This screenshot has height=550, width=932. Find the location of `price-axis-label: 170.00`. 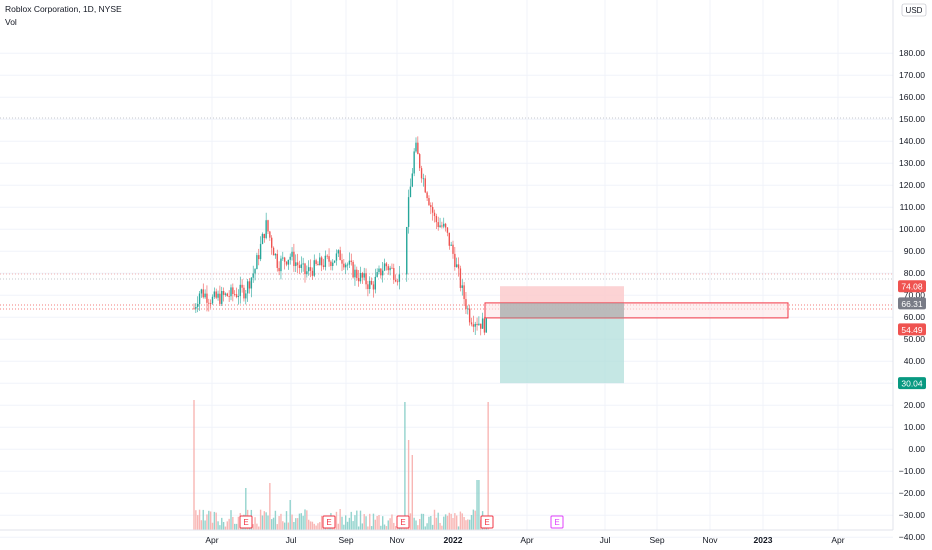

price-axis-label: 170.00 is located at coordinates (912, 75).